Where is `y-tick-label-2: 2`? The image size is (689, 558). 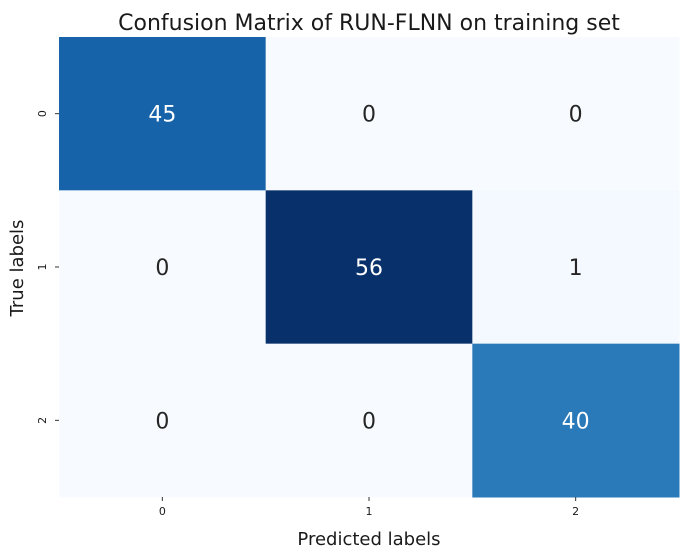 y-tick-label-2: 2 is located at coordinates (42, 420).